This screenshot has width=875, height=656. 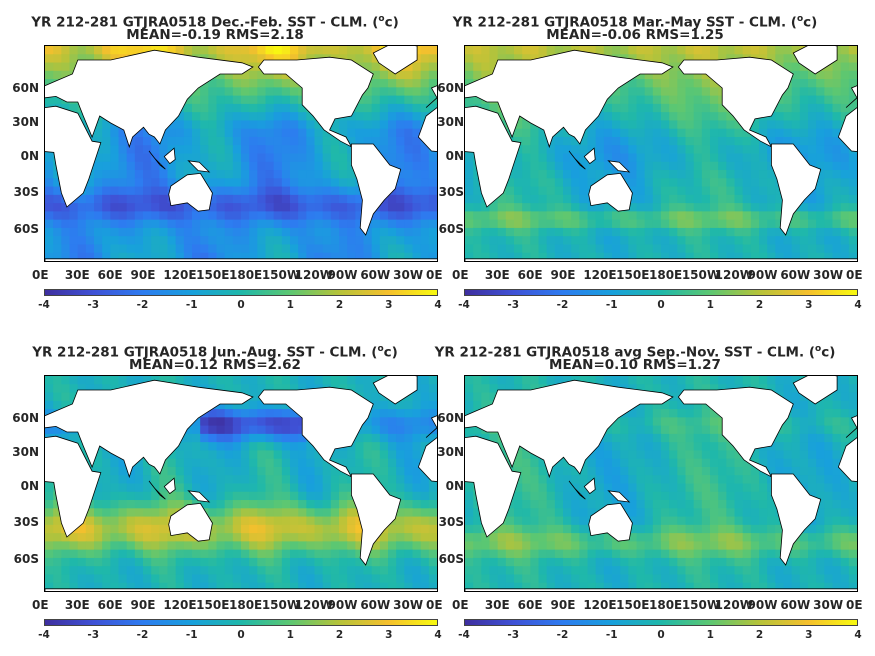 I want to click on panel-stats: MEAN=-0.06 RMS=1.25, so click(x=635, y=35).